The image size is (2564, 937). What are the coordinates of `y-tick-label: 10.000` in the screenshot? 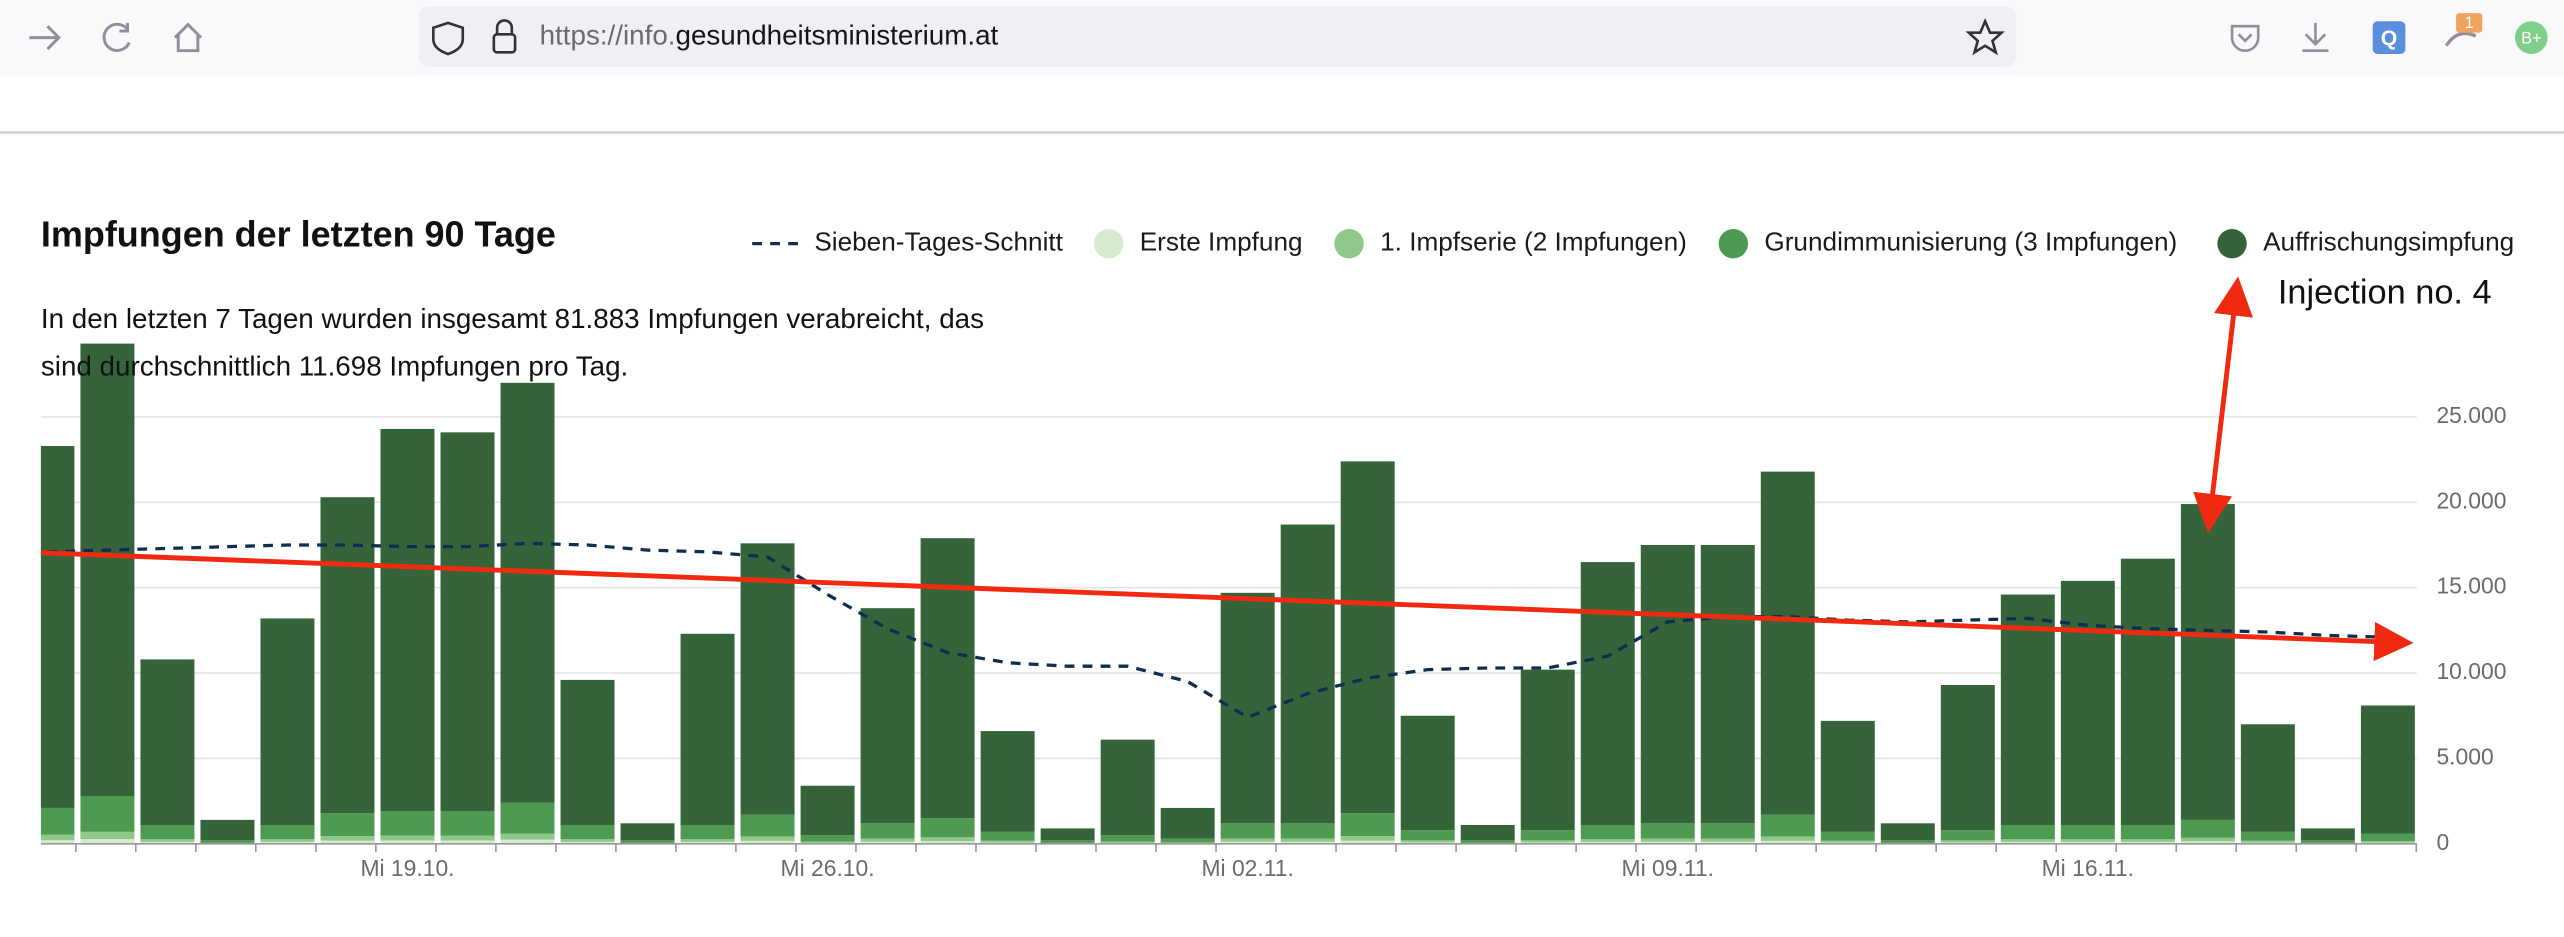 It's located at (2471, 671).